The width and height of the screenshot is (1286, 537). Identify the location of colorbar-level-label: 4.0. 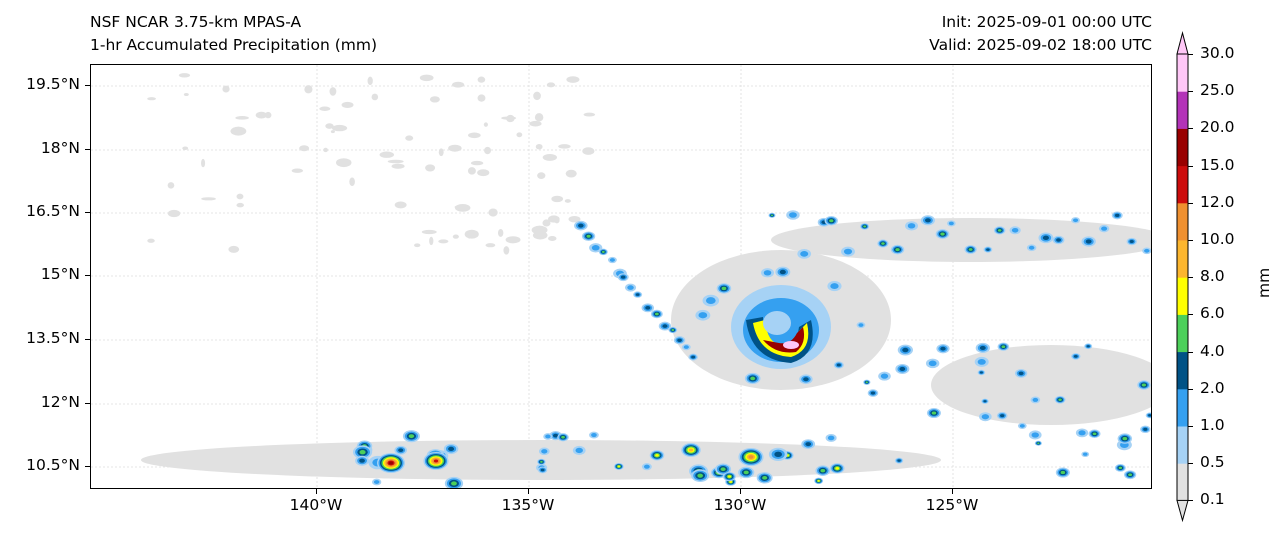
(1212, 350).